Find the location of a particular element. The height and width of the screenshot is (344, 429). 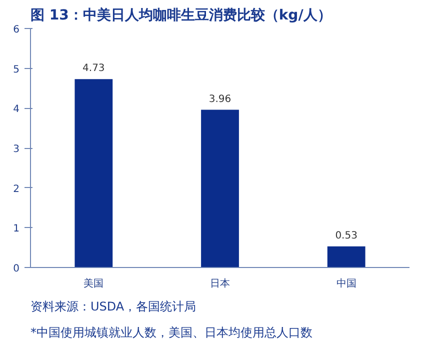

y-tick-label: 0 is located at coordinates (16, 269).